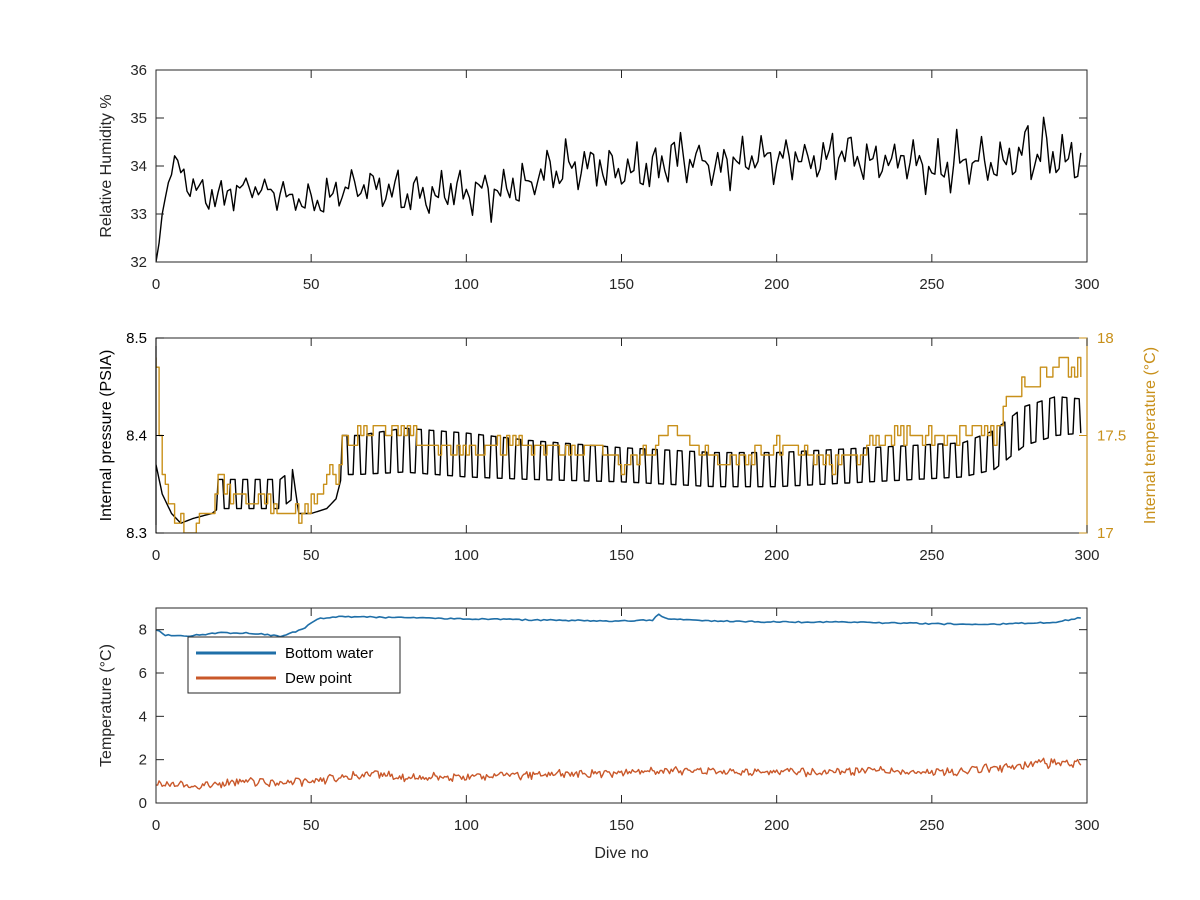 Image resolution: width=1200 pixels, height=900 pixels. I want to click on y-right-tick-label: 18, so click(1105, 338).